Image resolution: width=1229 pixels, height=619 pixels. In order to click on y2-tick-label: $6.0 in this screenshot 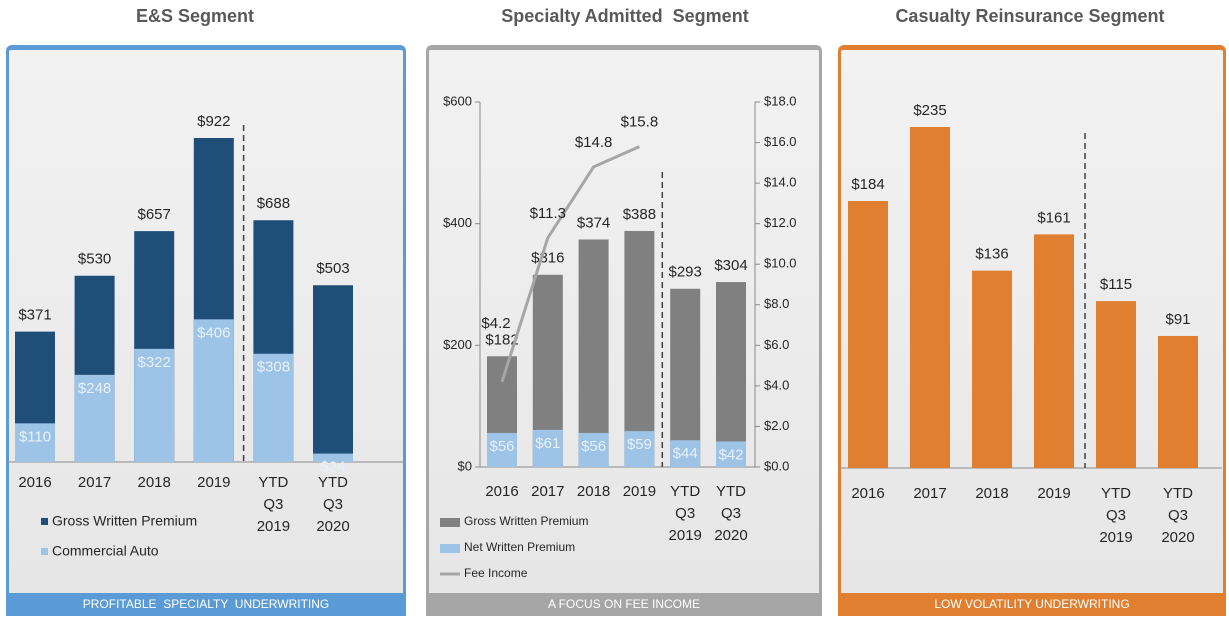, I will do `click(776, 344)`.